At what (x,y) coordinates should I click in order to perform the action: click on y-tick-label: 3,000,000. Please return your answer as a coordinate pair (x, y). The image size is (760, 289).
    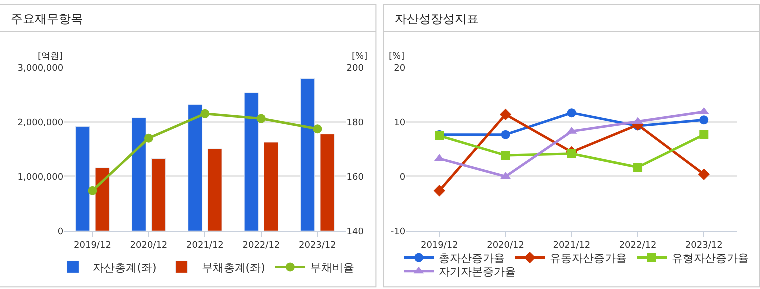
    Looking at the image, I should click on (41, 69).